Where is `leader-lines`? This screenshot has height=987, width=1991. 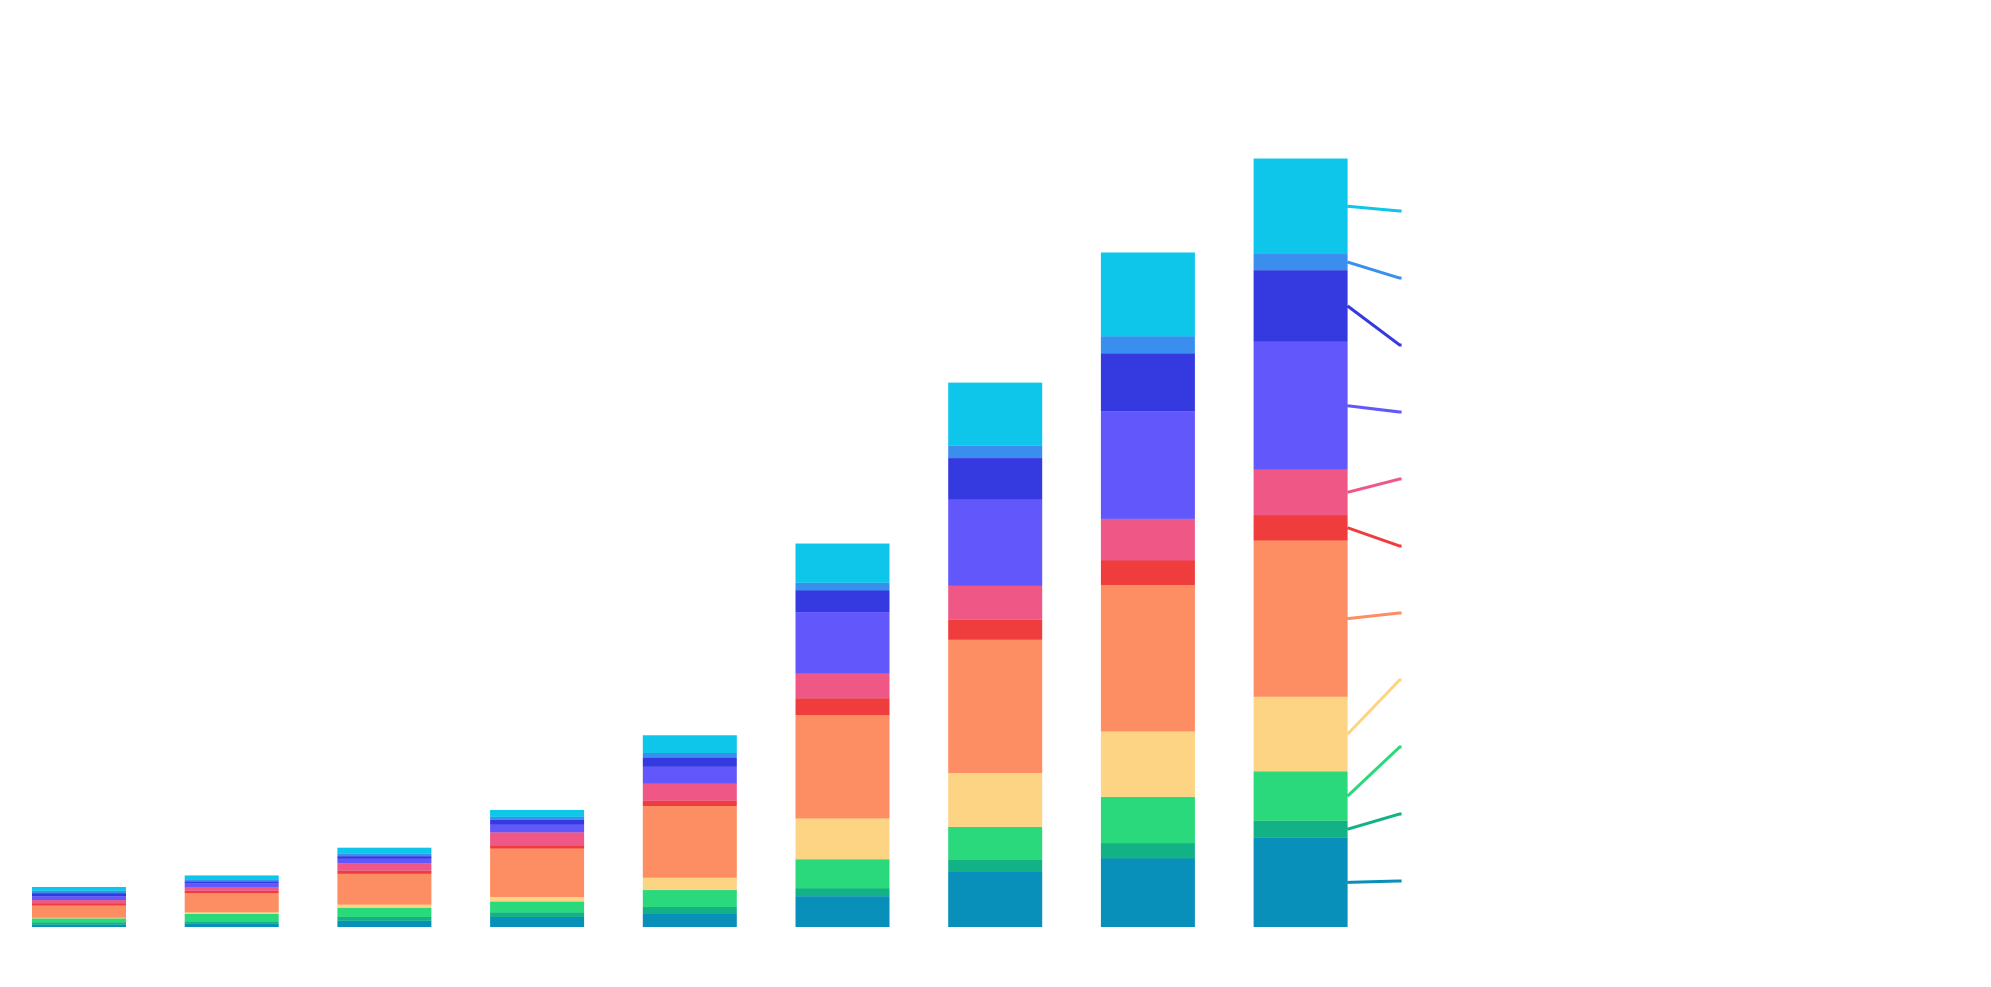
leader-lines is located at coordinates (1374, 544).